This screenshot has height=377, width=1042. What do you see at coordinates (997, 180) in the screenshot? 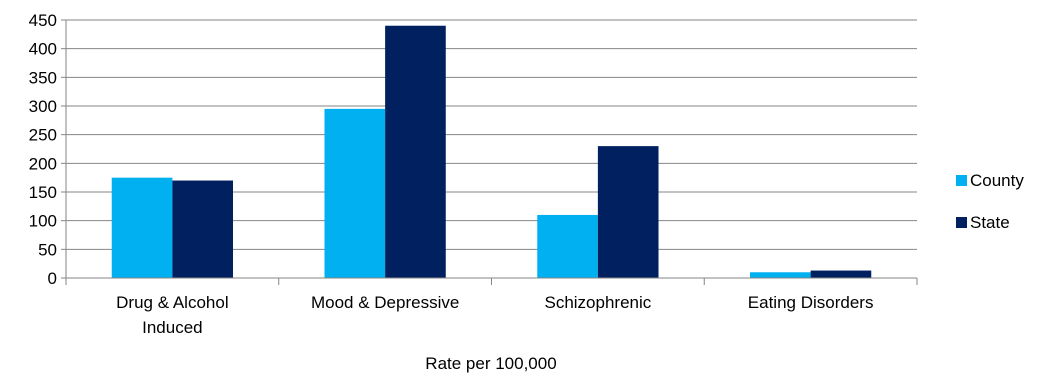
I see `legend-label-county: County` at bounding box center [997, 180].